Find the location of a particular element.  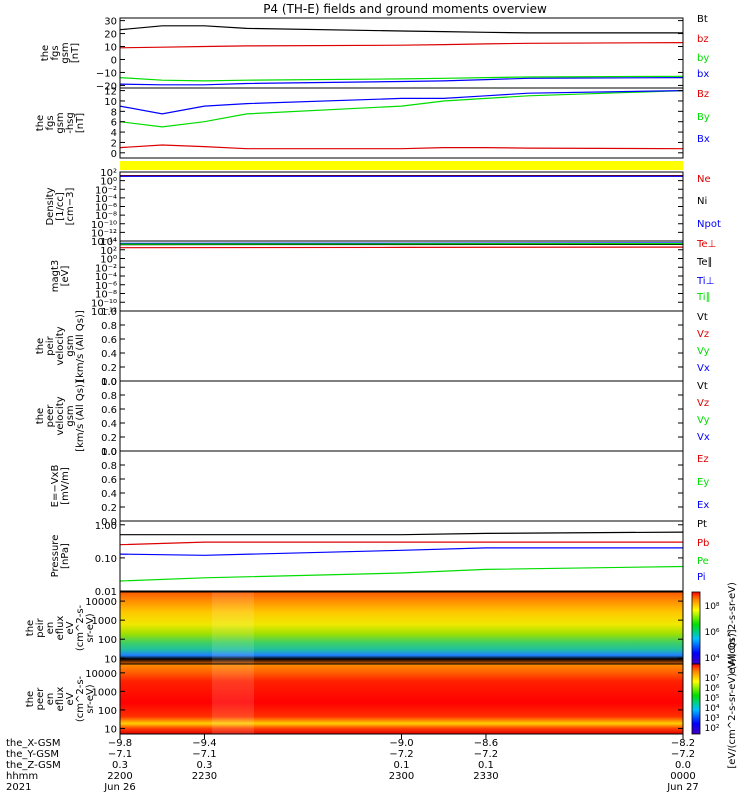

series-line-Pt is located at coordinates (402, 533).